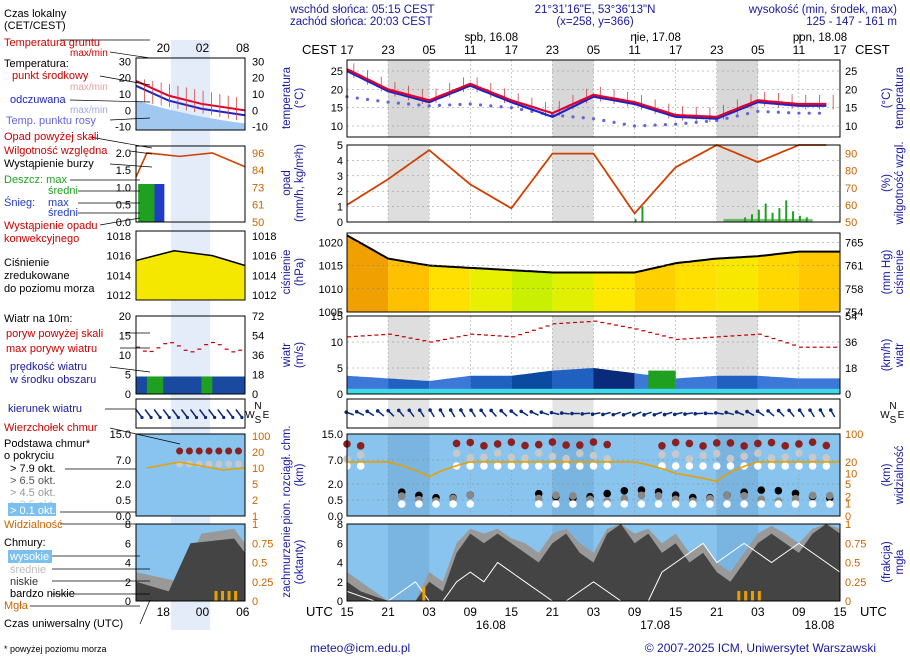  I want to click on legend-visibility: Widzialność, so click(33, 525).